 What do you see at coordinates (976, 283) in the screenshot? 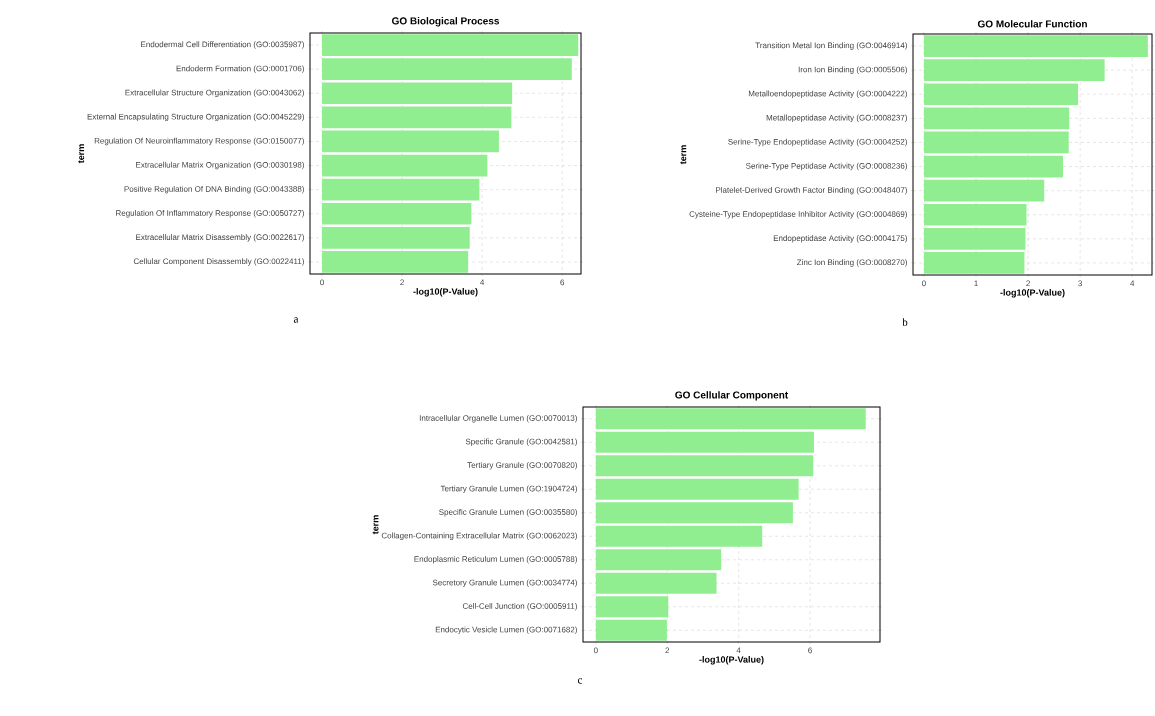
I see `x-tick-label: 1` at bounding box center [976, 283].